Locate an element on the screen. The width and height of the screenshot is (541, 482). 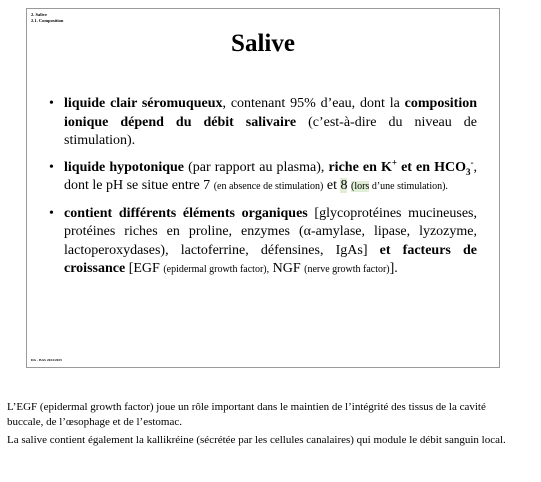
bullet2-potassium: riche en K is located at coordinates (360, 167).